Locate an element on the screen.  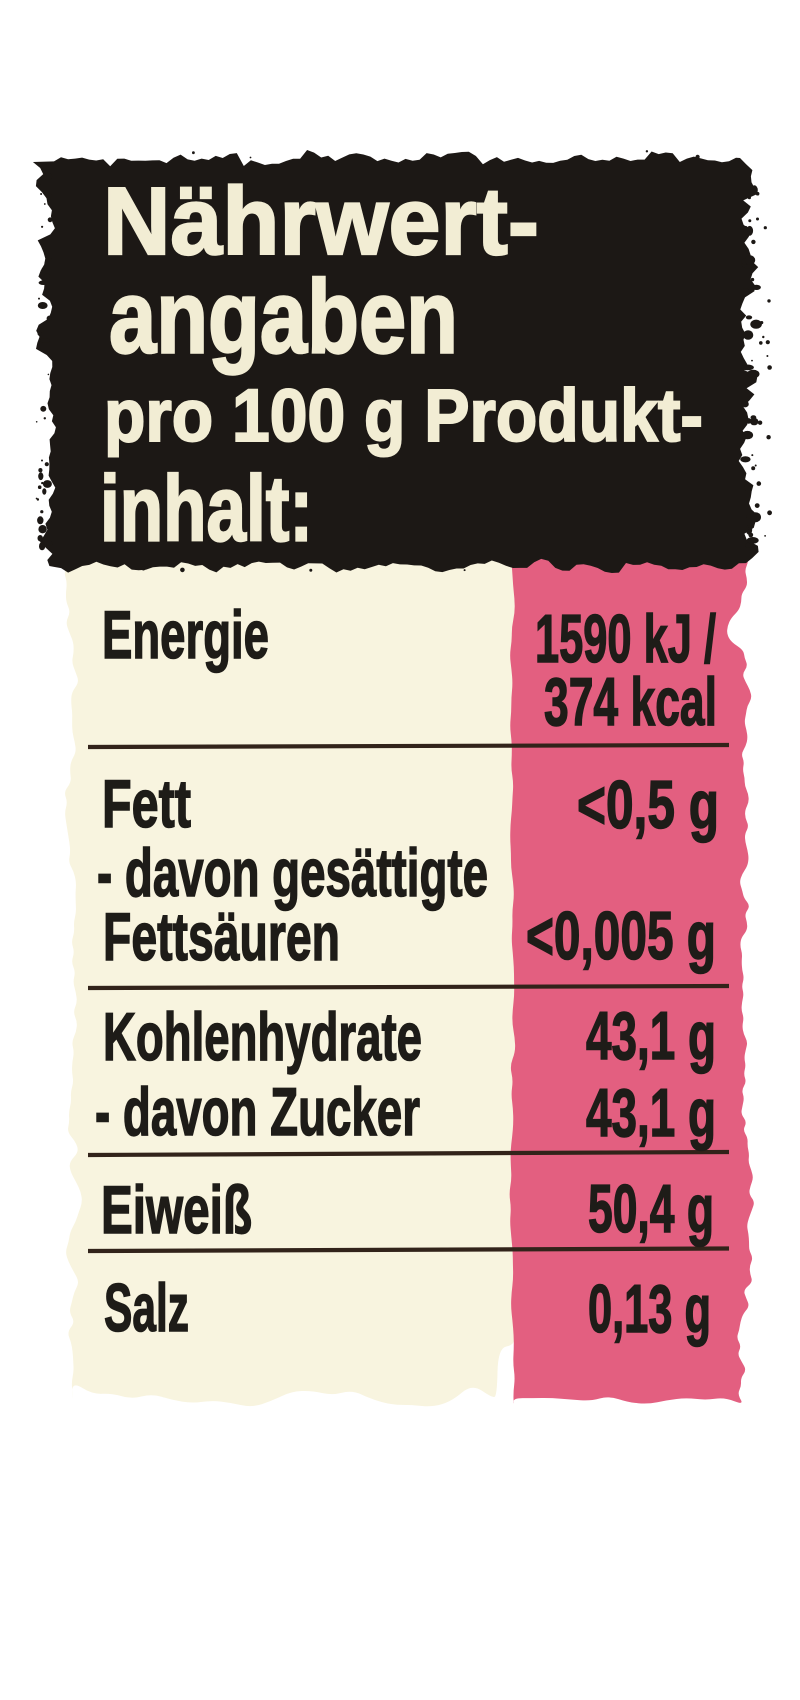
svg-text: pro 100 g Produkt- is located at coordinates (403, 415).